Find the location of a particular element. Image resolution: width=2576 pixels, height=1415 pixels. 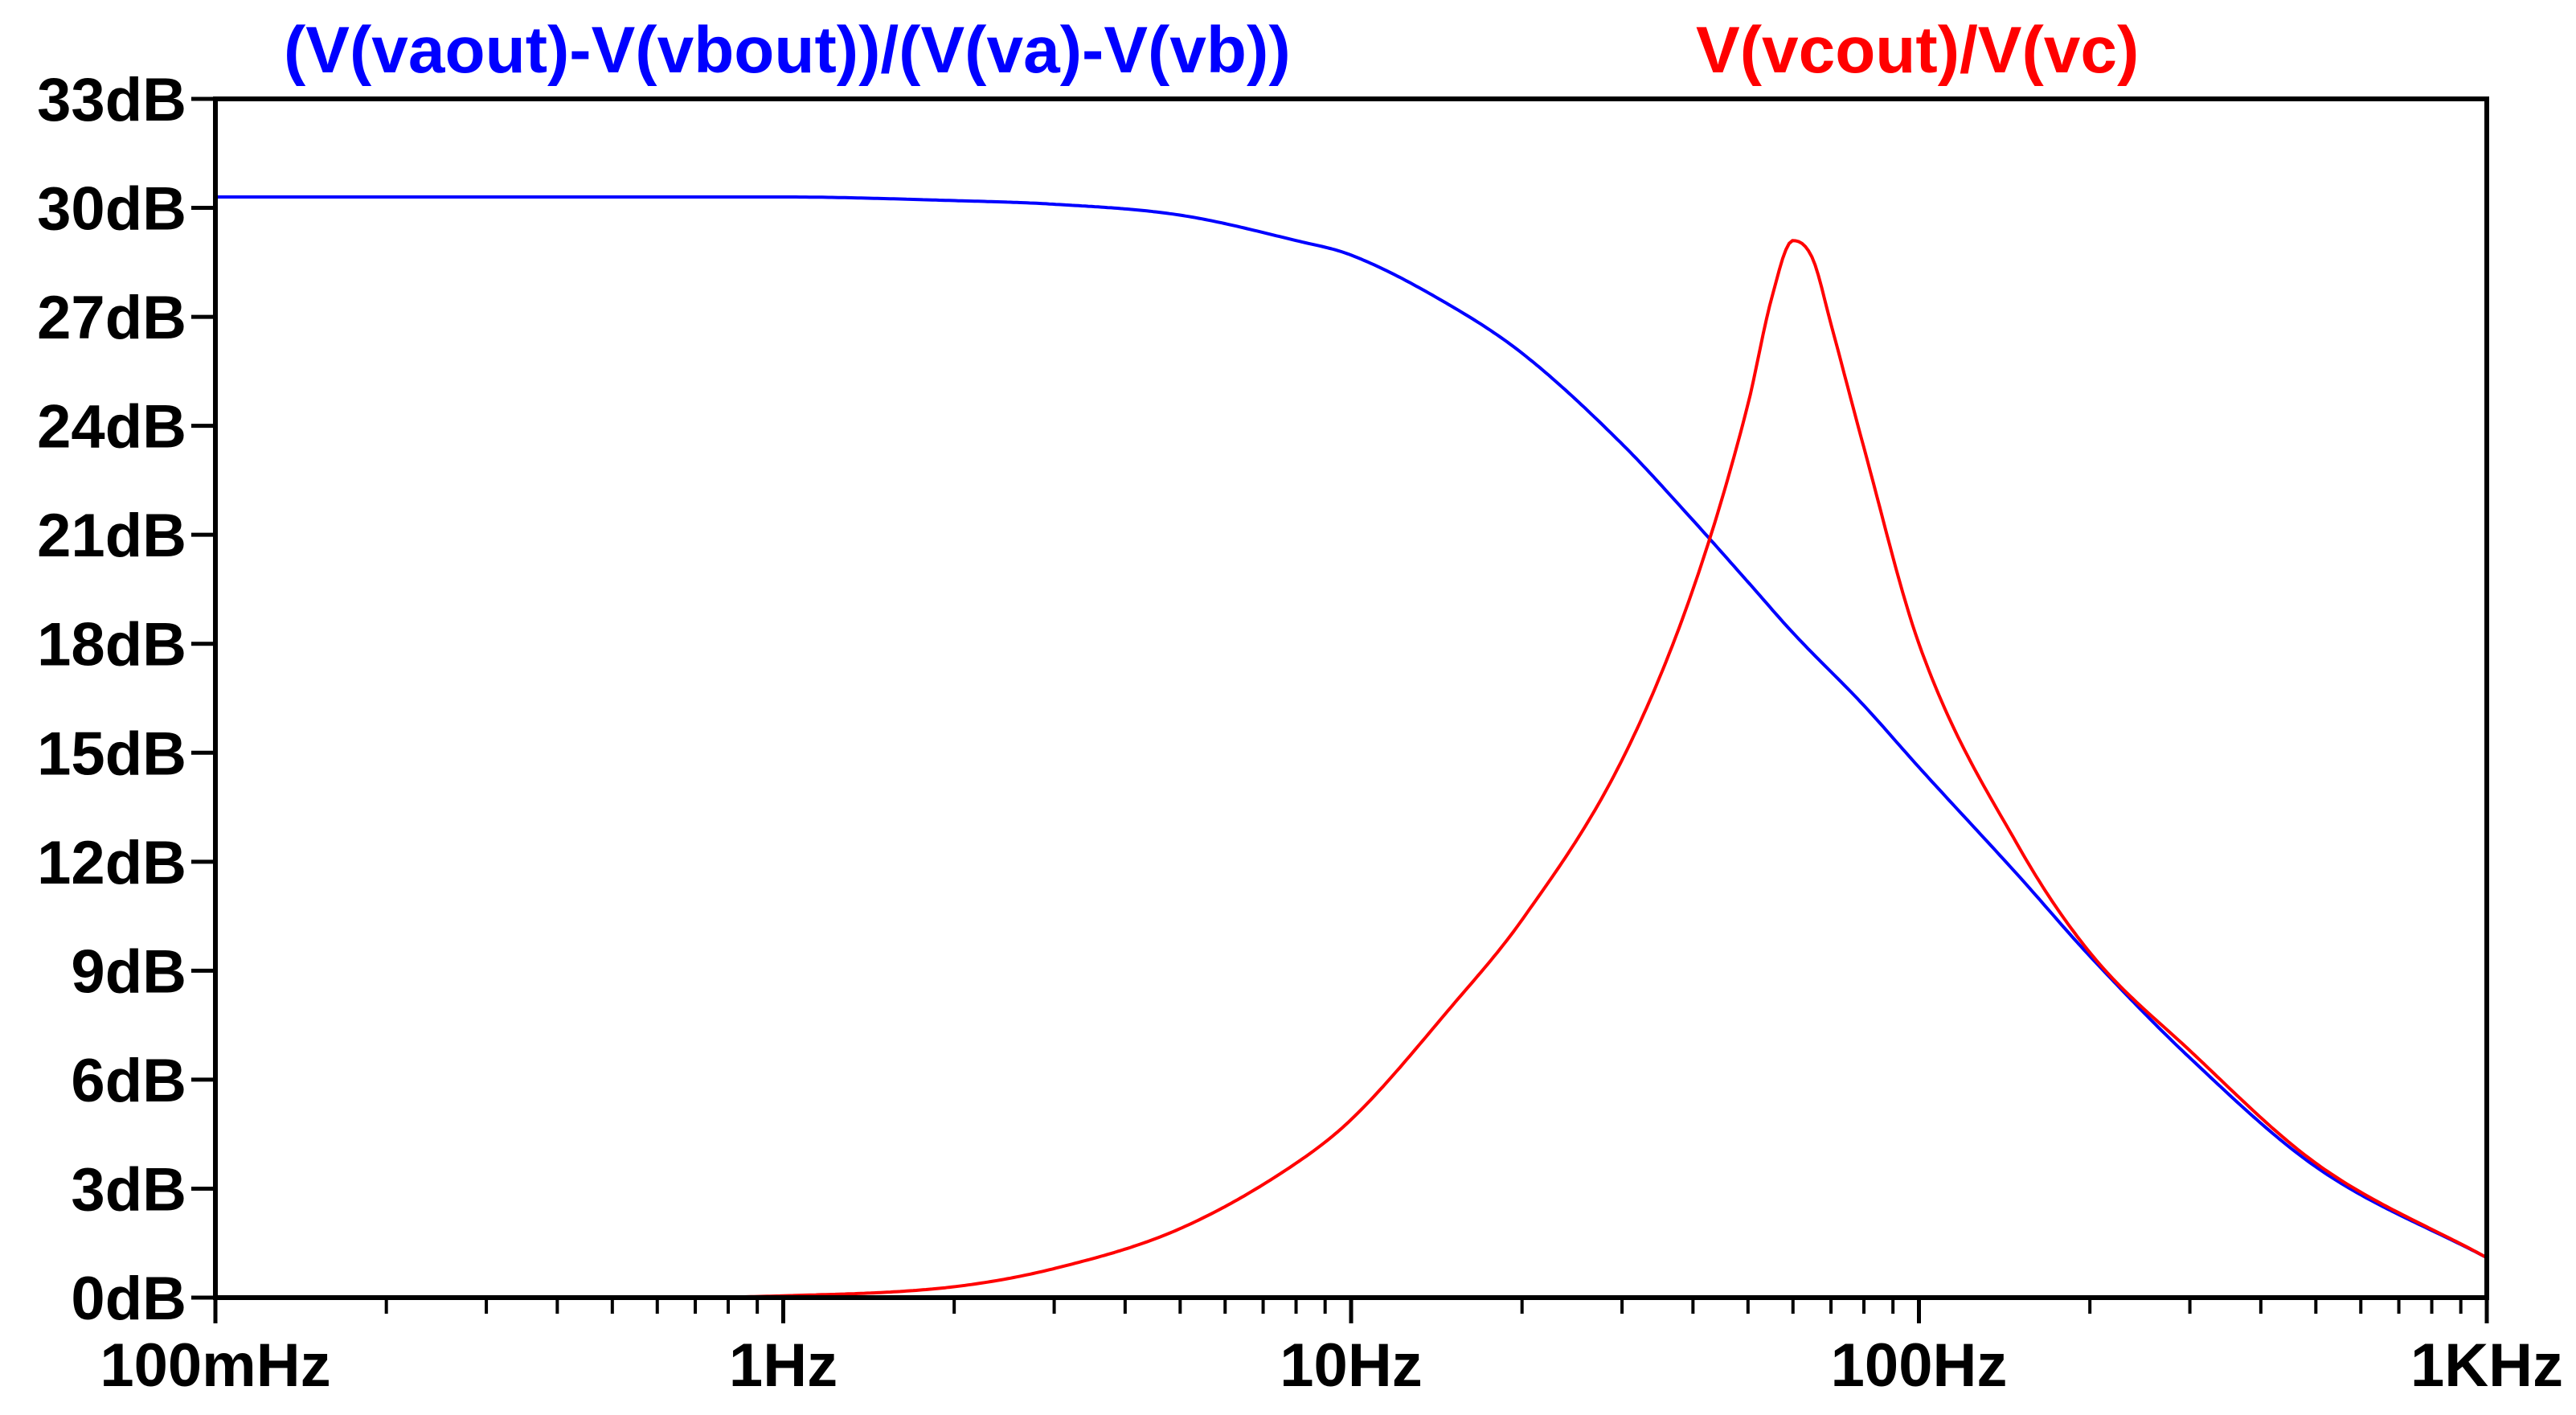

y-tick-label: 18dB is located at coordinates (111, 645).